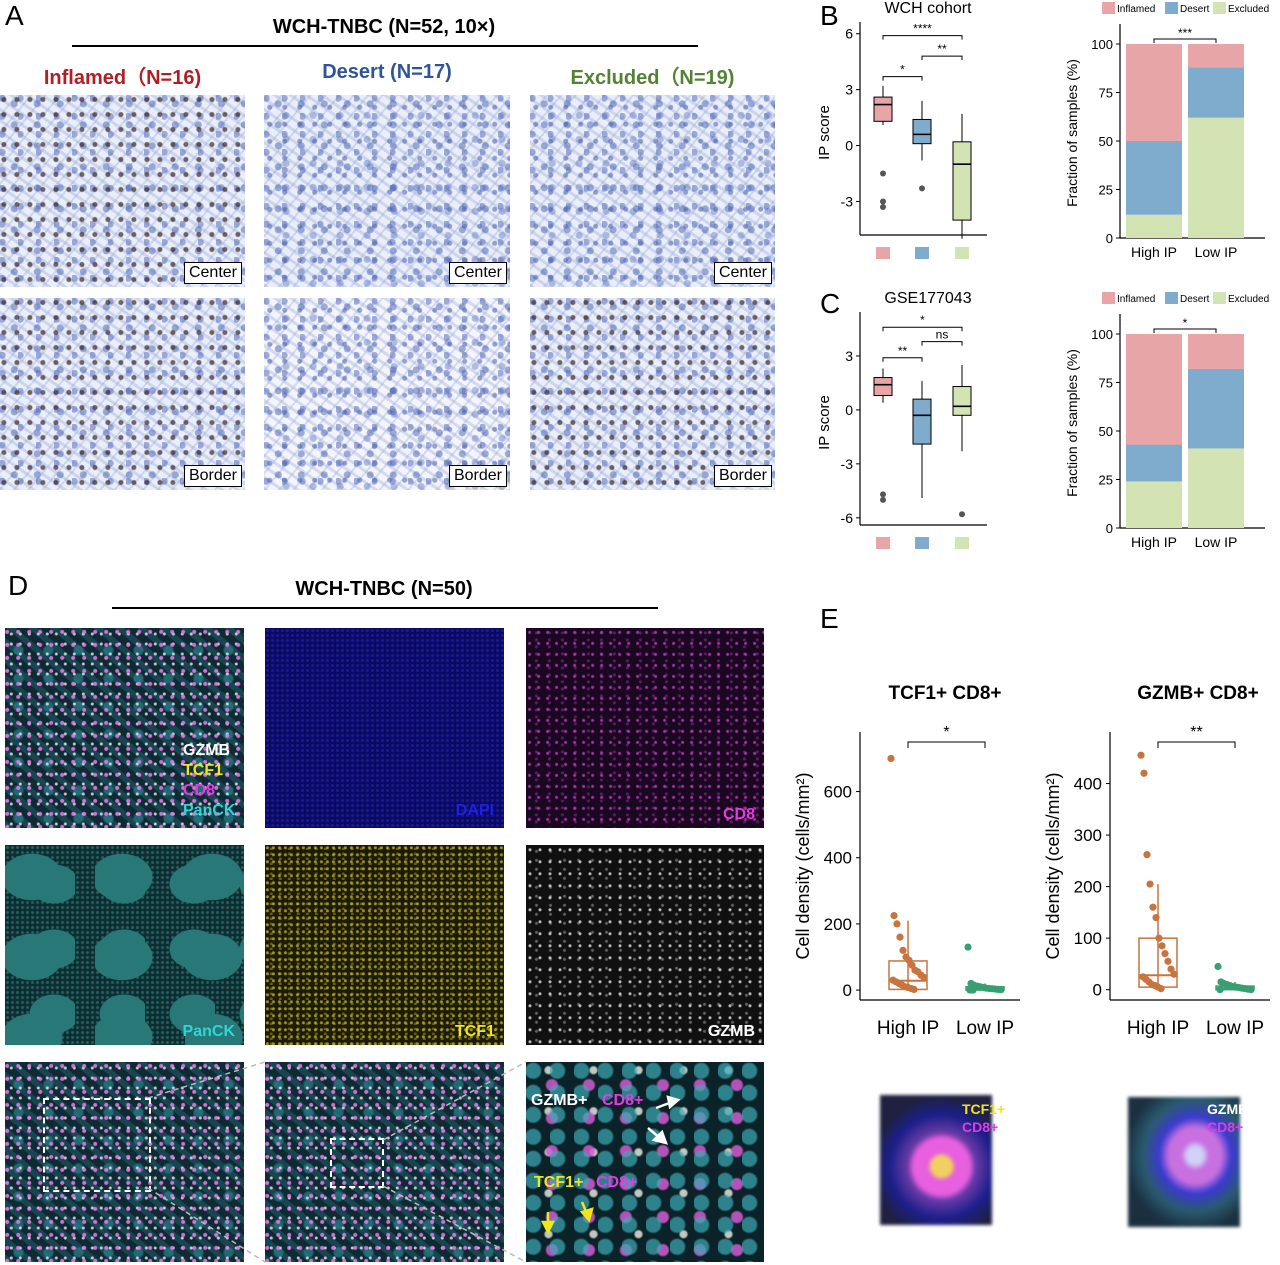  I want to click on if-gzmb-image: GZMB, so click(645, 945).